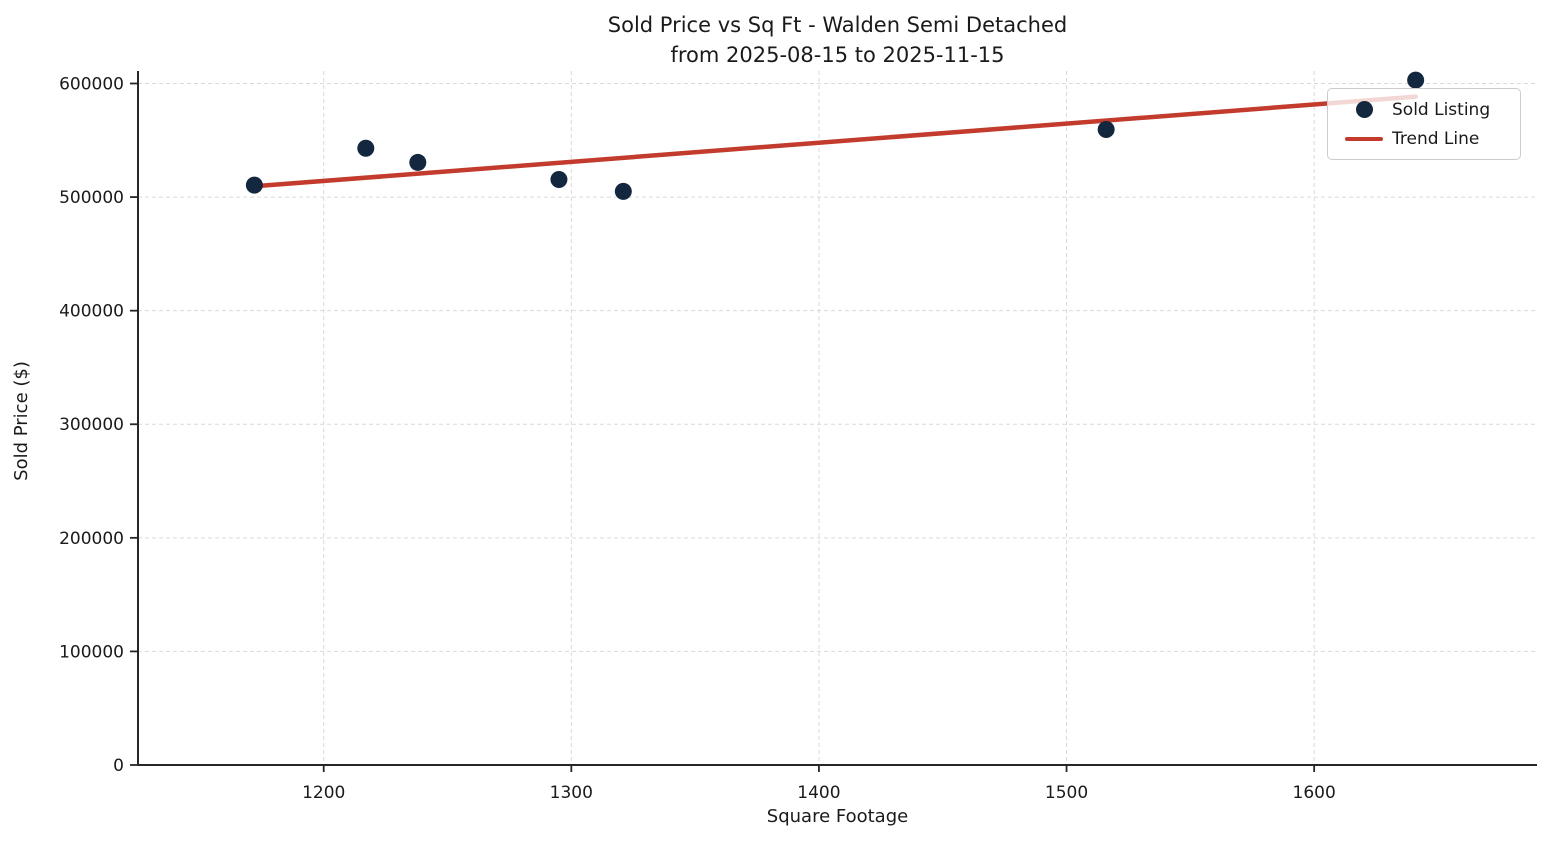 The height and width of the screenshot is (845, 1547). Describe the element at coordinates (91, 652) in the screenshot. I see `y-tick-label: 100000` at that location.